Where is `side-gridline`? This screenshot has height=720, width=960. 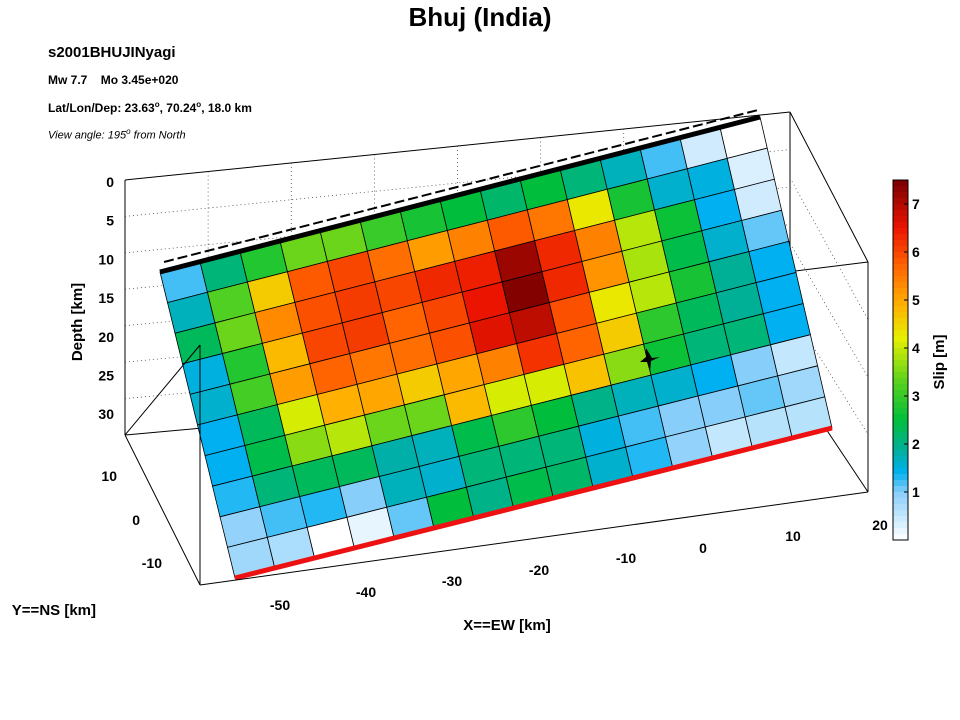
side-gridline is located at coordinates (829, 248).